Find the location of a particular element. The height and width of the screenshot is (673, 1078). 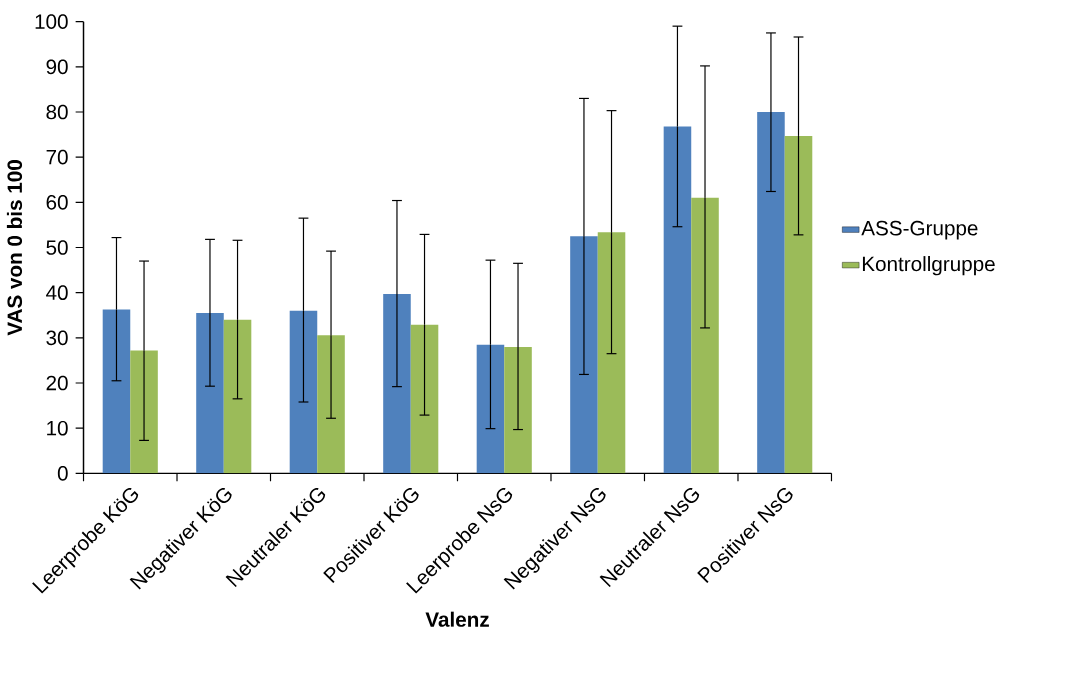

legend-label: ASS-Gruppe is located at coordinates (919, 230).